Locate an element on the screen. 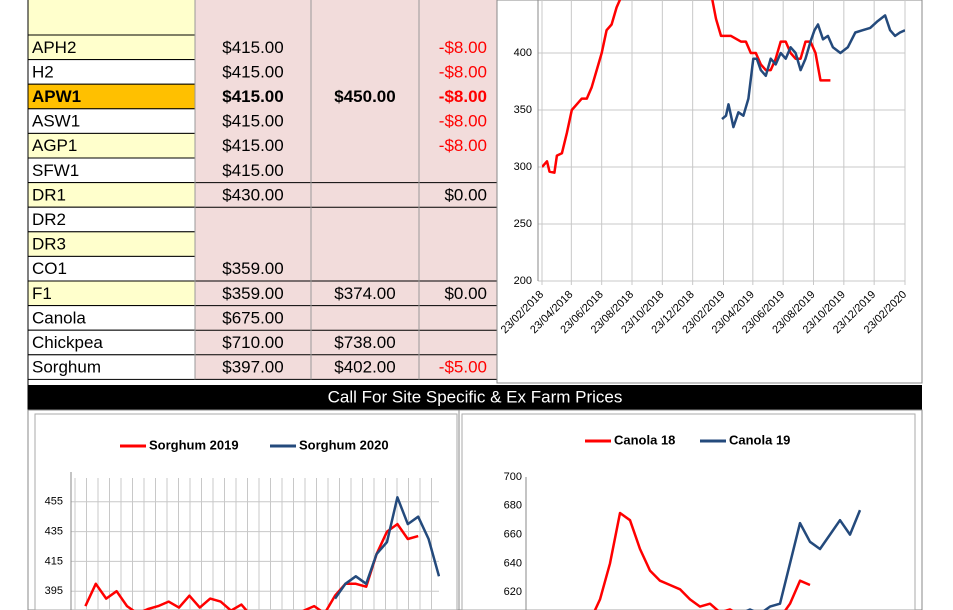 Image resolution: width=953 pixels, height=610 pixels. table-cell: APH2 is located at coordinates (54, 47).